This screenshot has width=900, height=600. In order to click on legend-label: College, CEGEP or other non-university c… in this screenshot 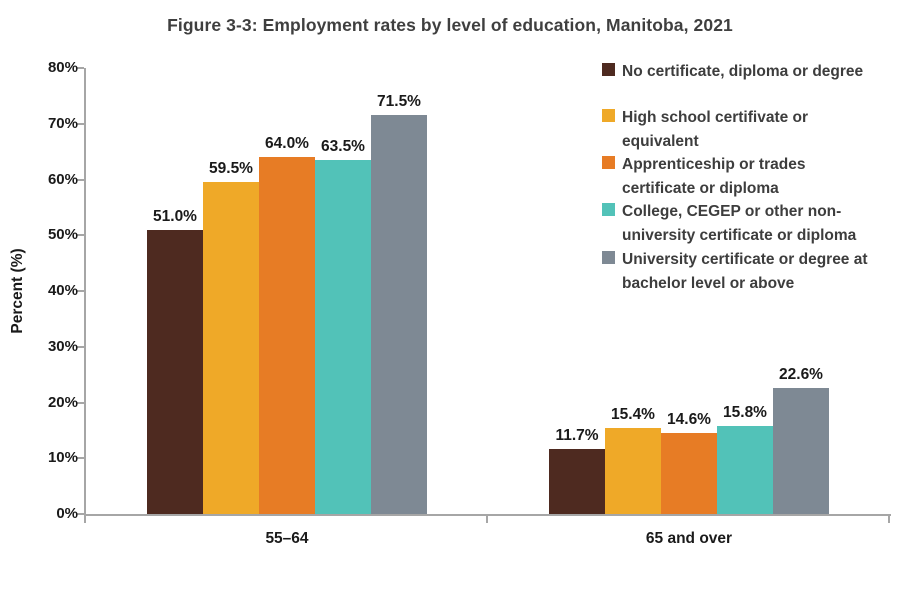, I will do `click(757, 223)`.